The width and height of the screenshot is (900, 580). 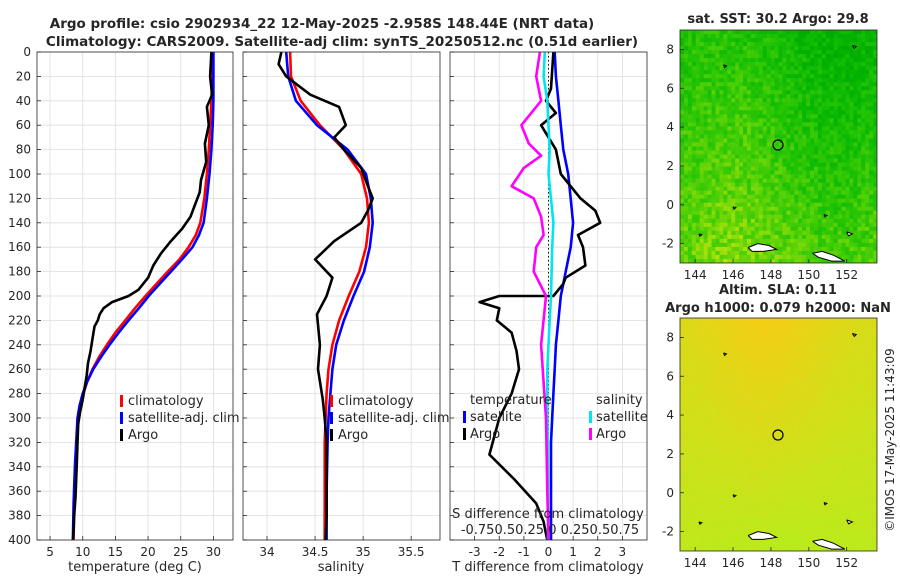 I want to click on x-tick-label: 0, so click(x=549, y=552).